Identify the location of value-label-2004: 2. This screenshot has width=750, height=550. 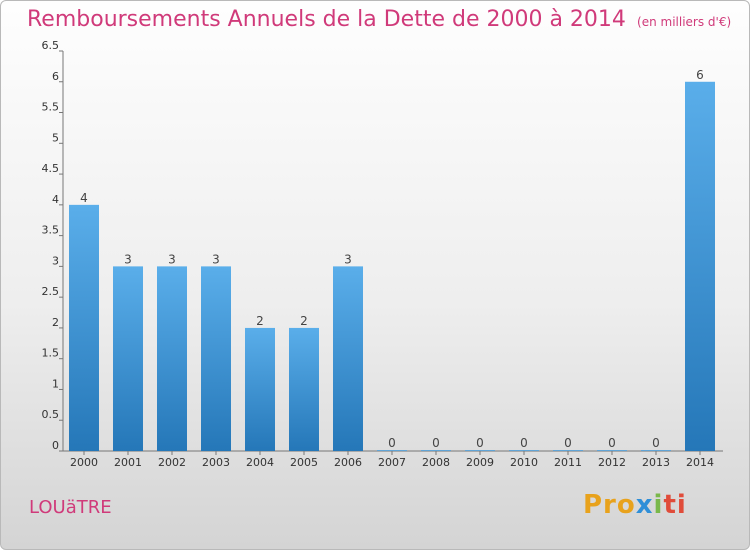
(260, 321).